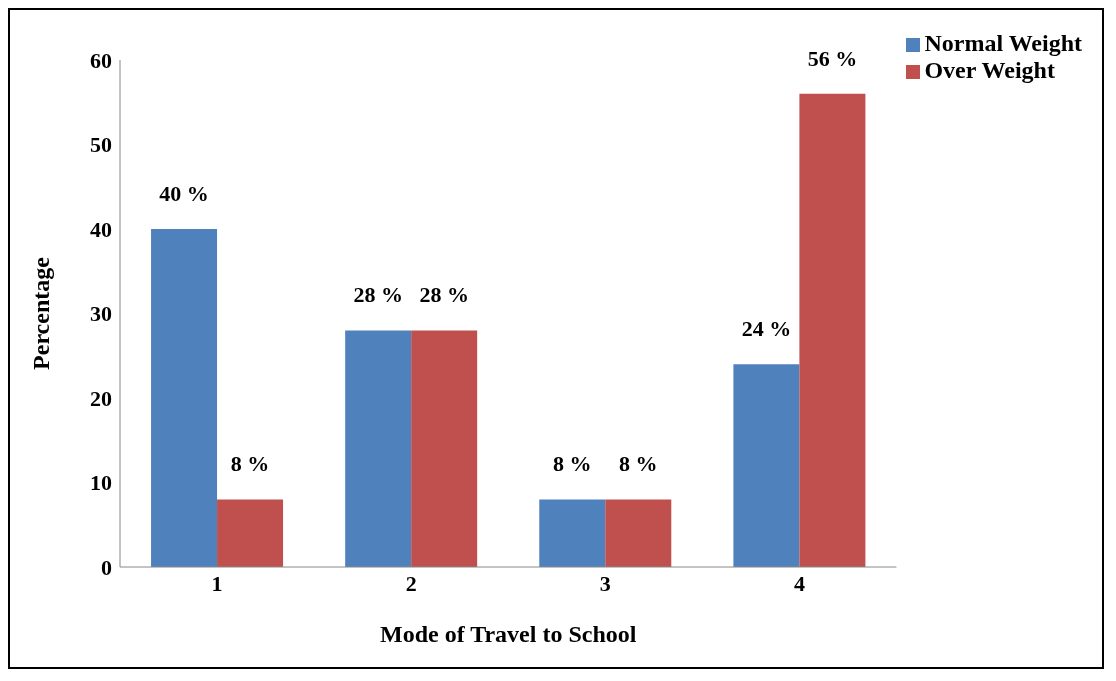 The height and width of the screenshot is (681, 1116). Describe the element at coordinates (106, 567) in the screenshot. I see `y-tick-label: 0` at that location.